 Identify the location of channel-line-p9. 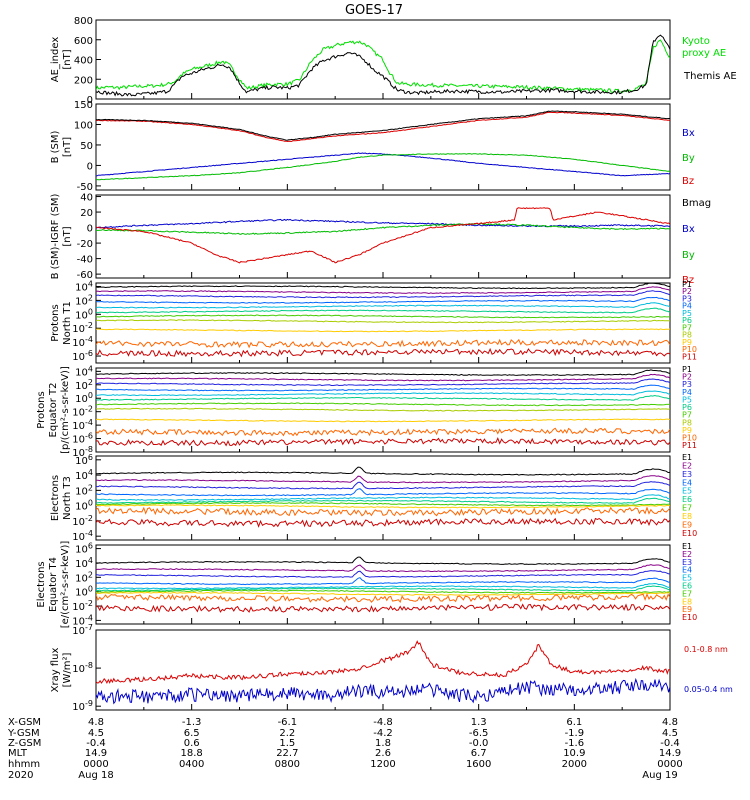
(383, 330).